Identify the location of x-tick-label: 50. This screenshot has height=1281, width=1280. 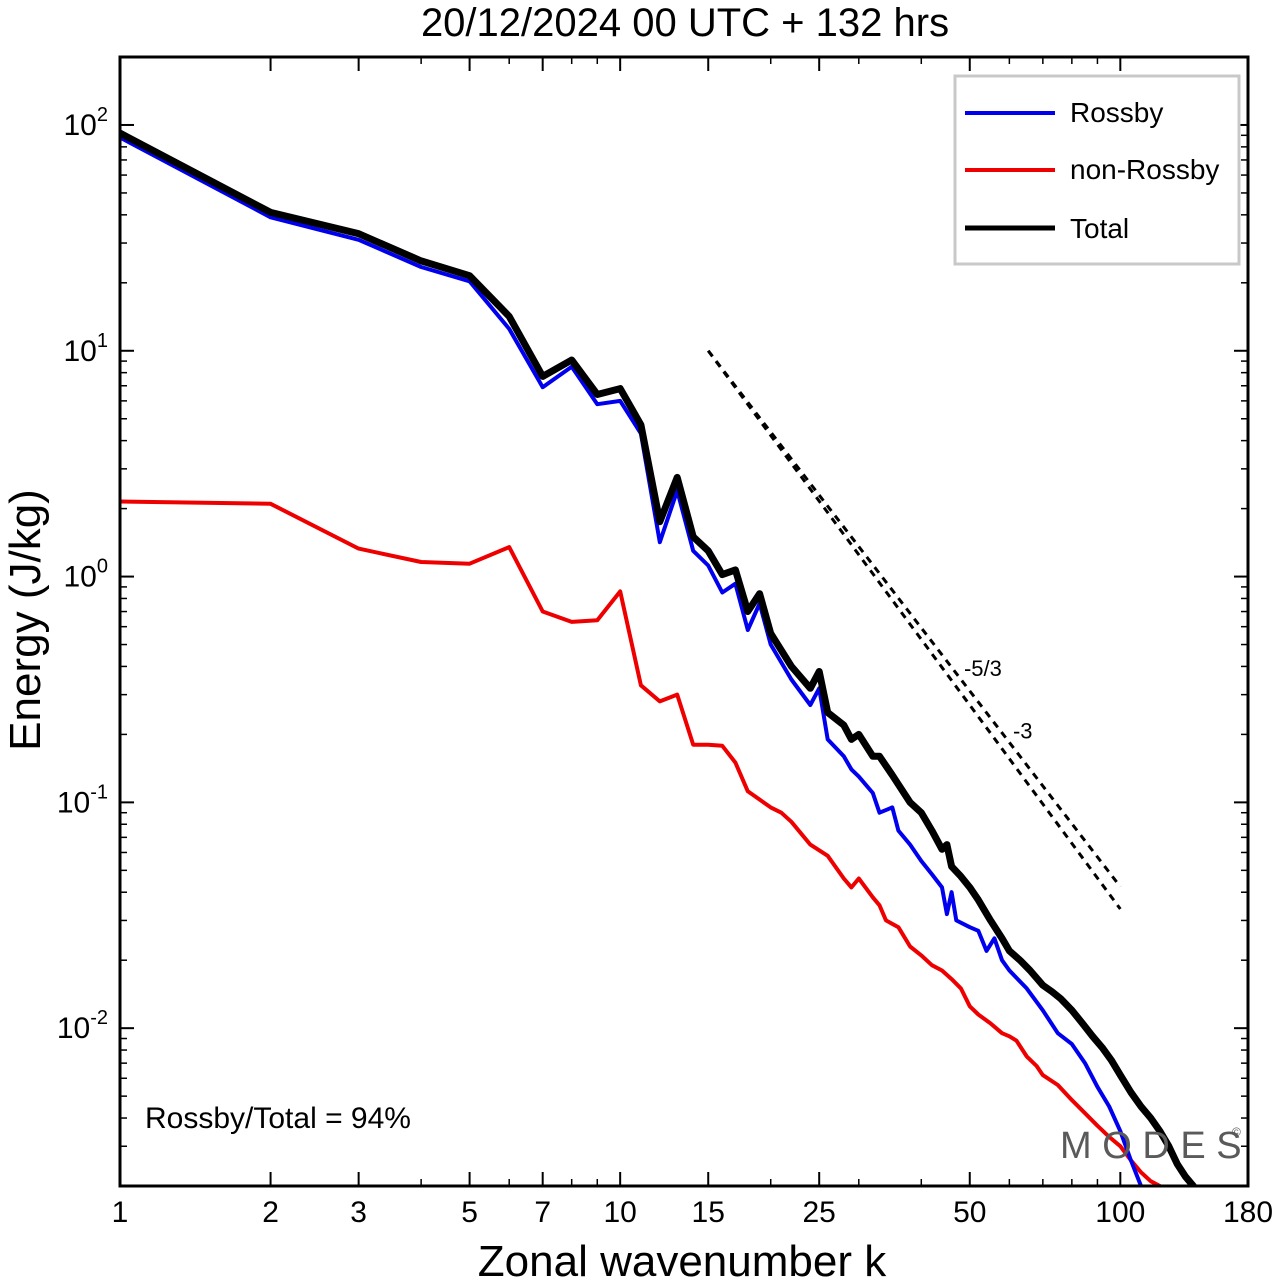
(969, 1212).